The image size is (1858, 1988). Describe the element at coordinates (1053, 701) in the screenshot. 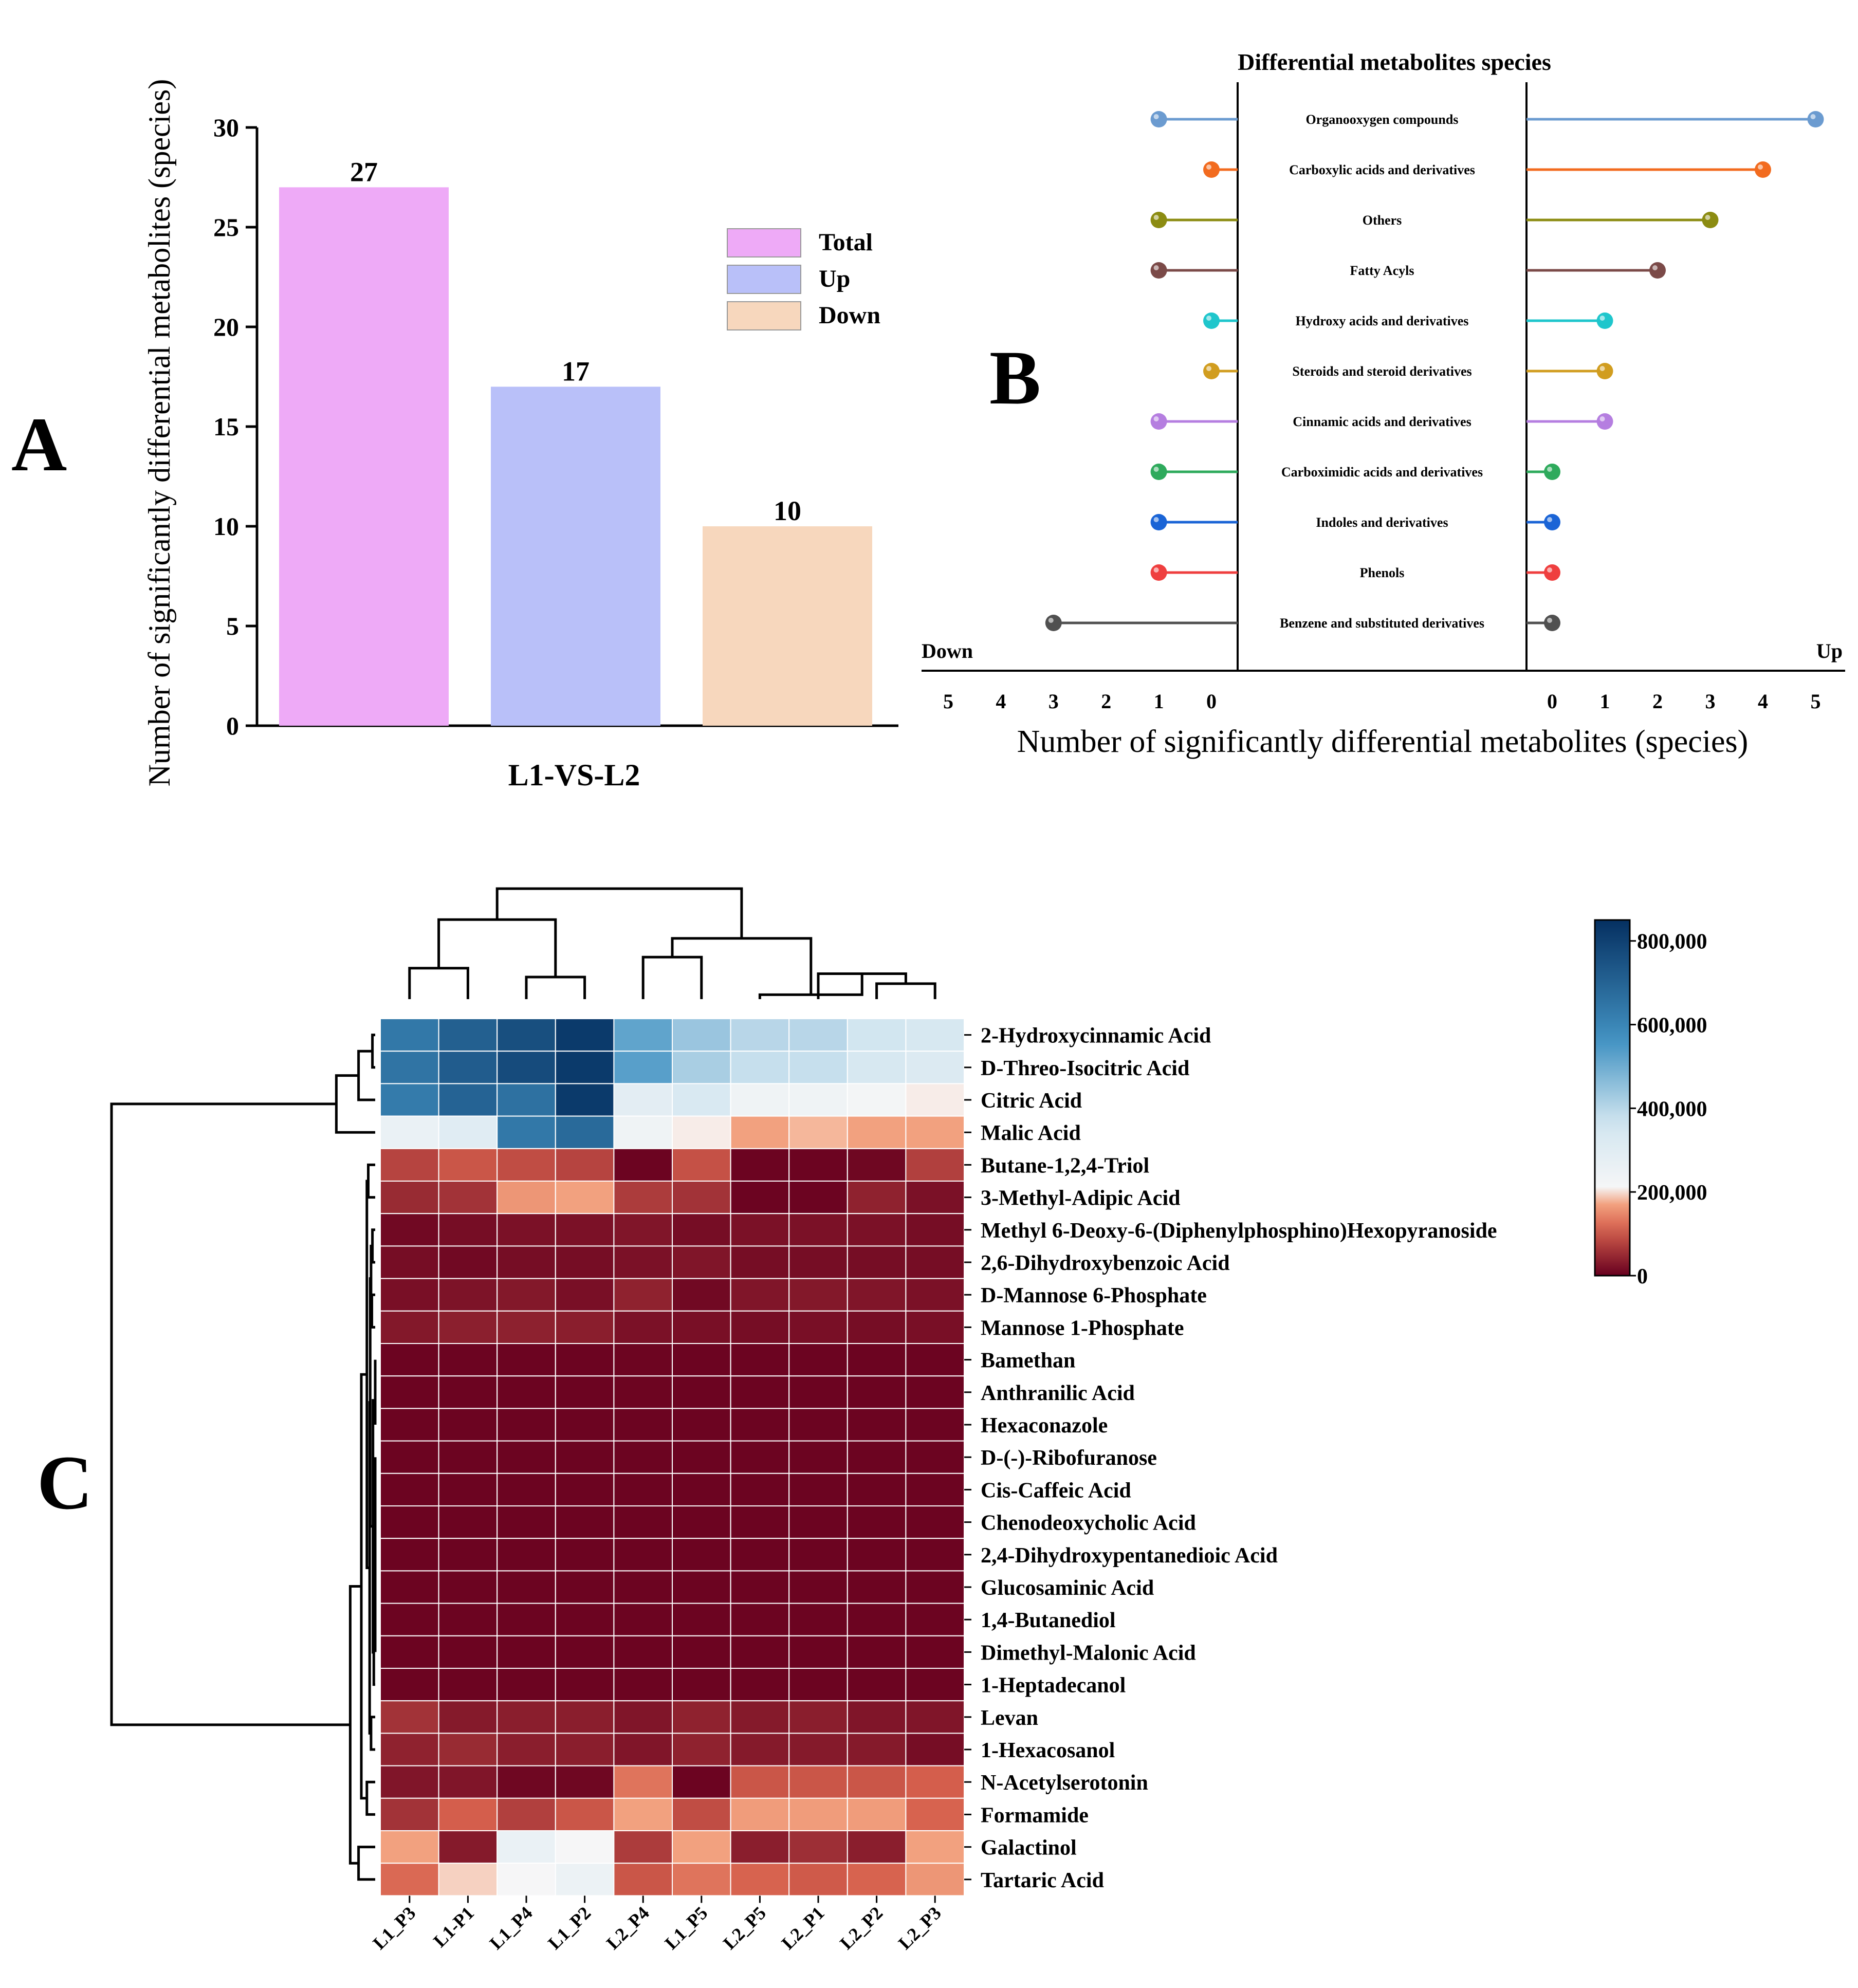

I see `down-tick-label: 3` at that location.